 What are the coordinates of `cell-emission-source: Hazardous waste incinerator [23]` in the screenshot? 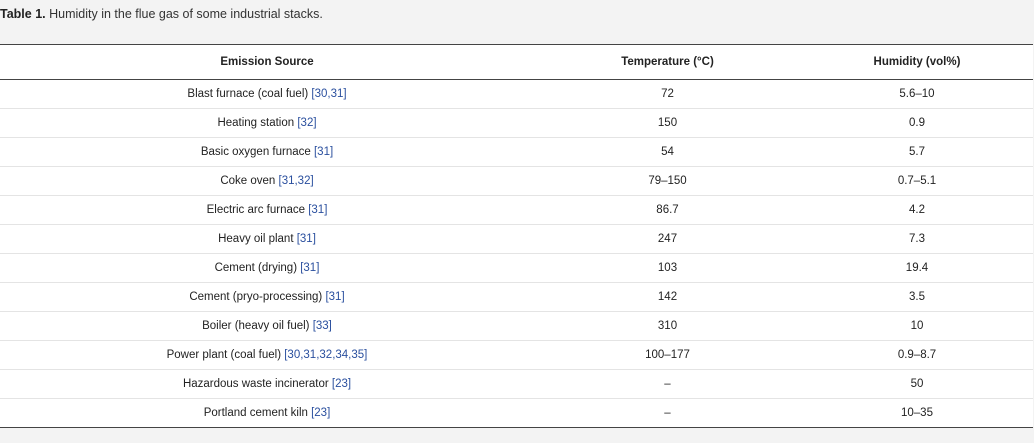 It's located at (267, 384).